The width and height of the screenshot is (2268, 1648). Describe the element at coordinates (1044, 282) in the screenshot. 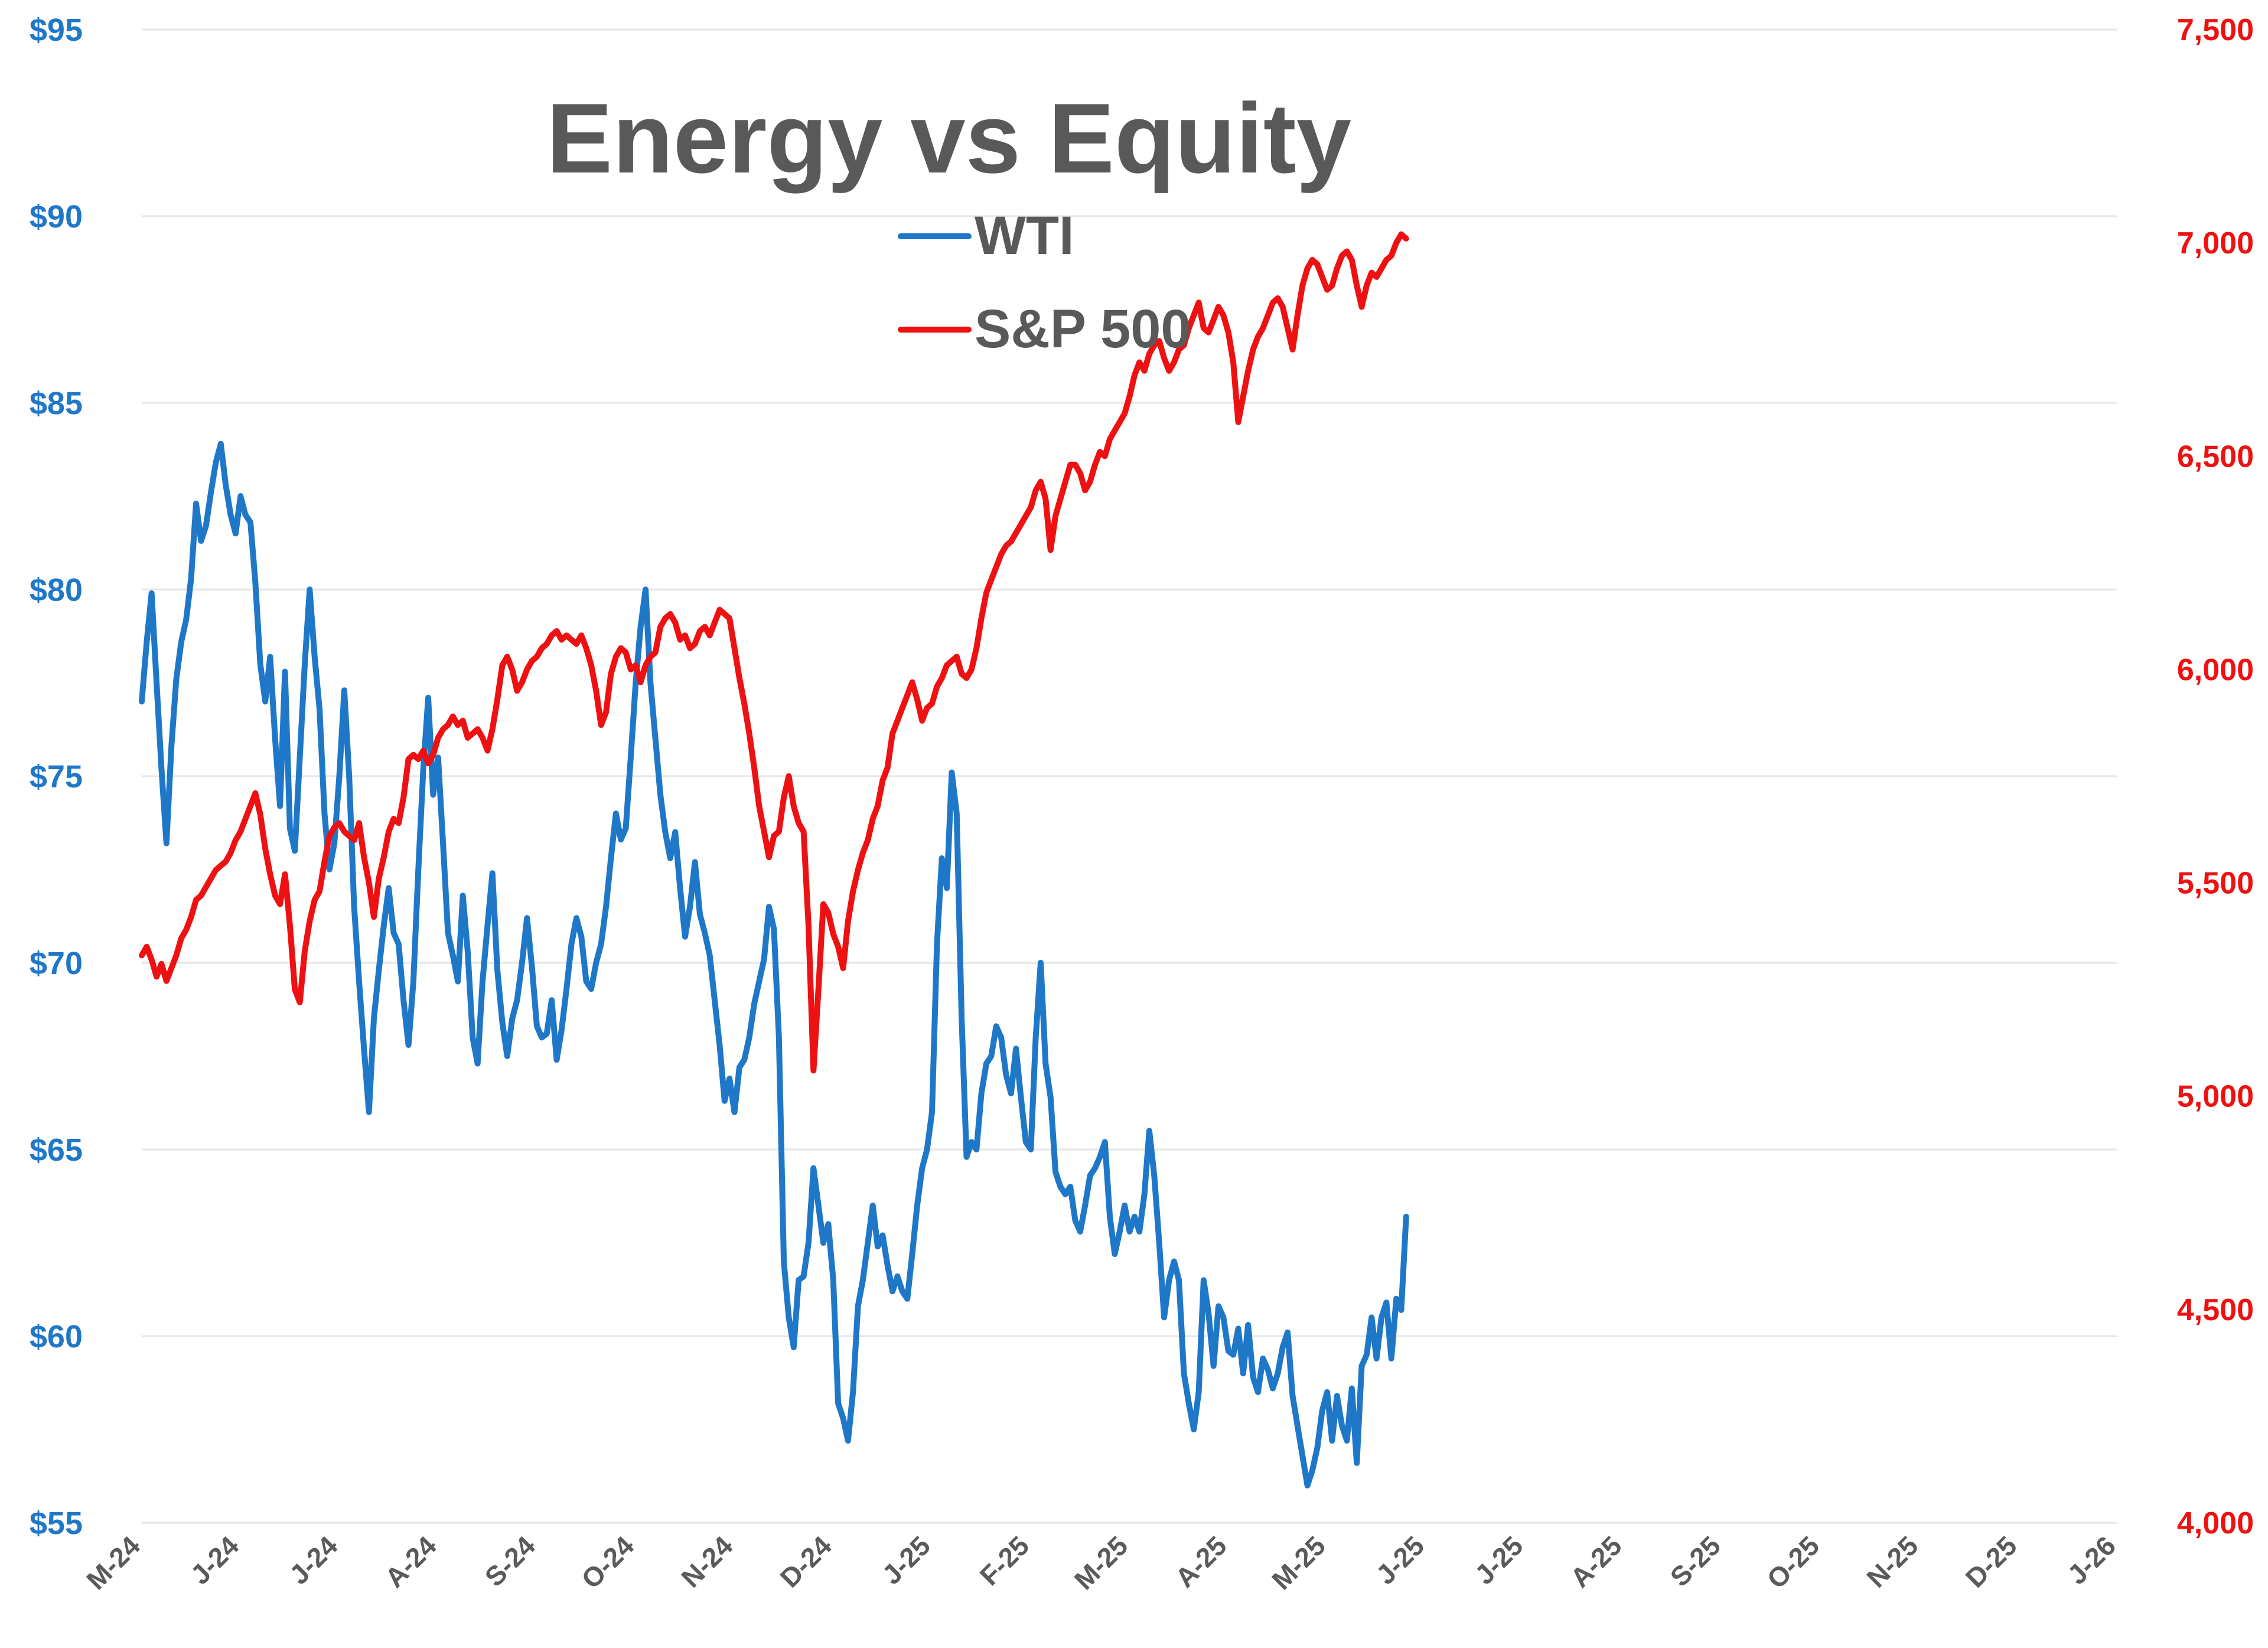

I see `legend: WTI S&P 500` at that location.